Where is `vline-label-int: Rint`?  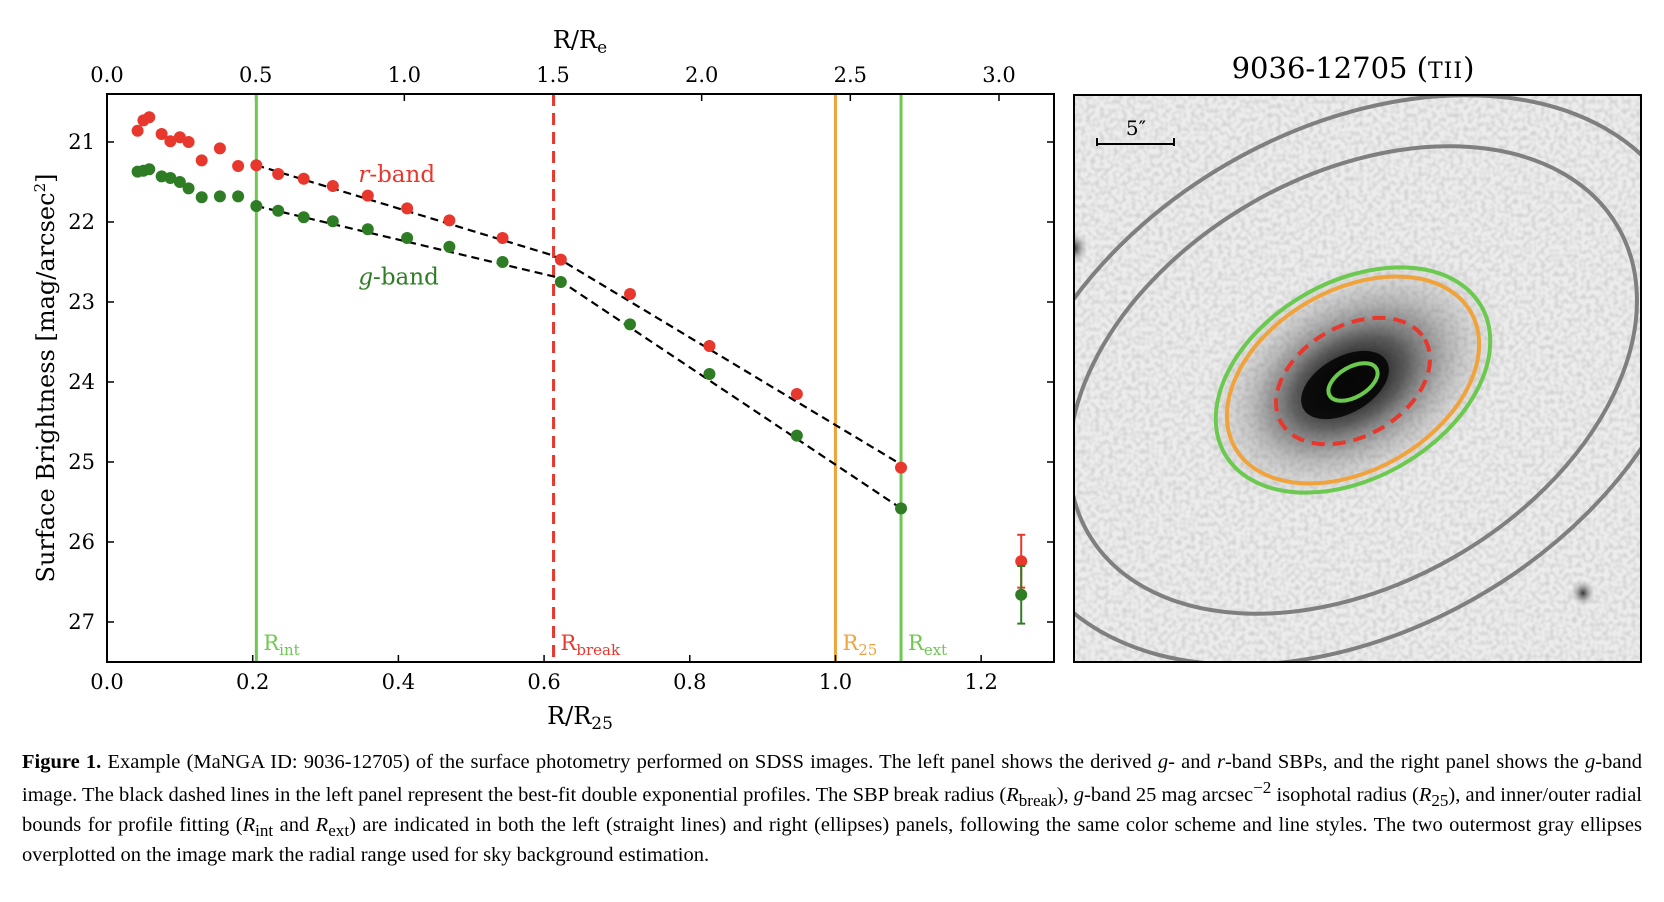 vline-label-int: Rint is located at coordinates (281, 645).